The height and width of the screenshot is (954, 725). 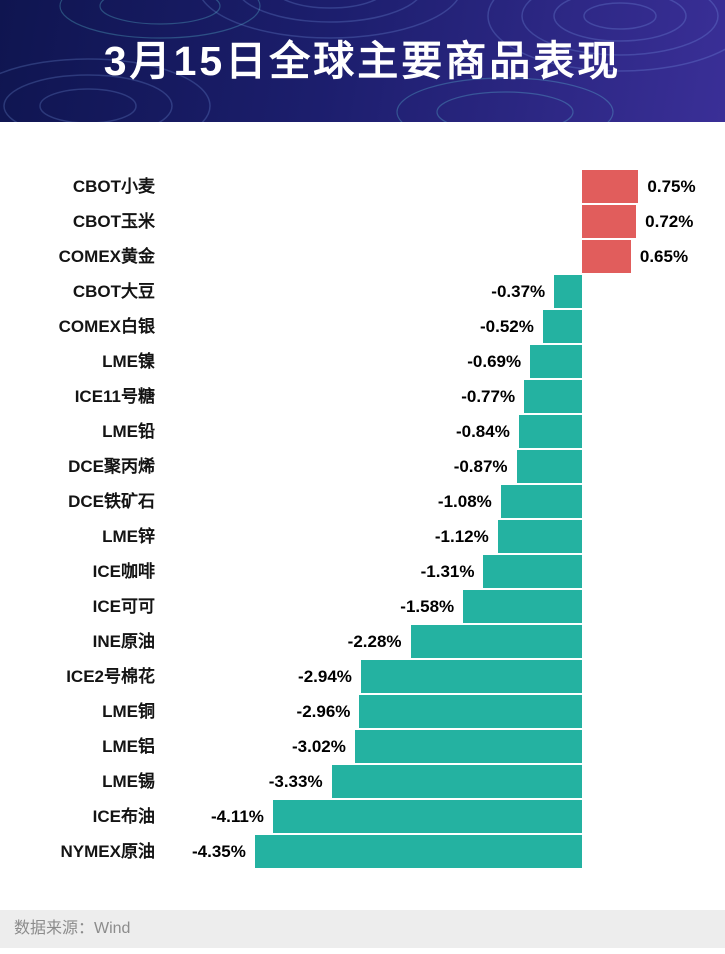 What do you see at coordinates (295, 781) in the screenshot?
I see `value-label: -3.33%` at bounding box center [295, 781].